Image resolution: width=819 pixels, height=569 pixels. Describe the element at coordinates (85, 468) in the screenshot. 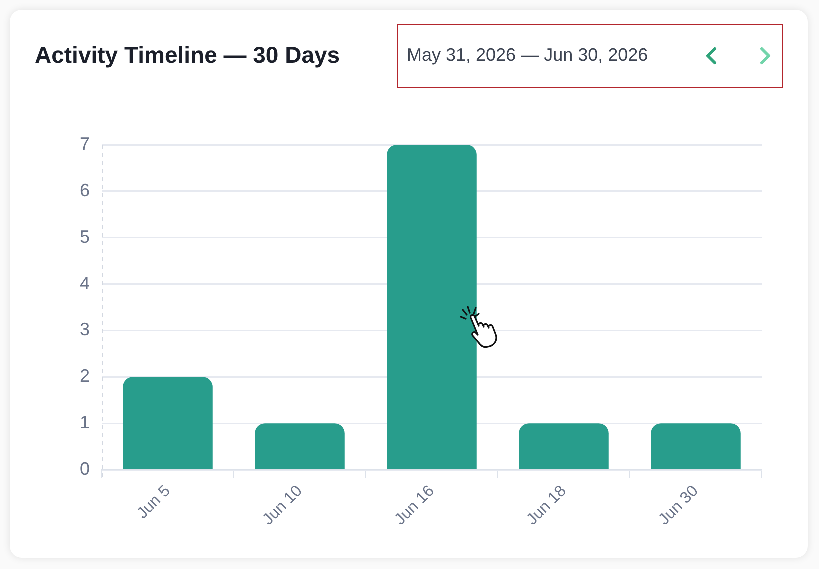

I see `y-tick-label: 0` at that location.